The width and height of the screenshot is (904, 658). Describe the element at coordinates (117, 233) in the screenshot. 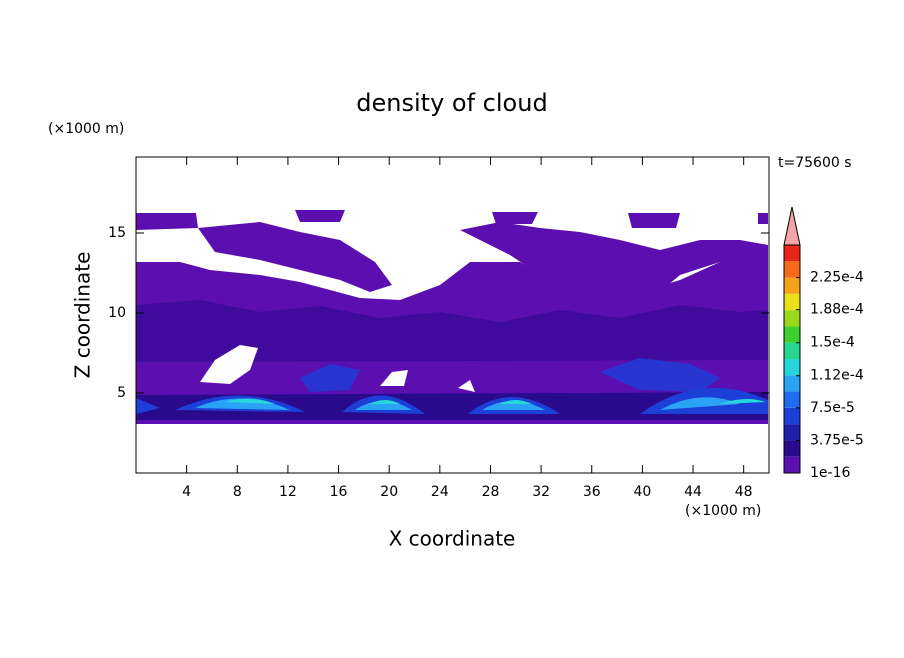

I see `y-tick-label: 15` at that location.